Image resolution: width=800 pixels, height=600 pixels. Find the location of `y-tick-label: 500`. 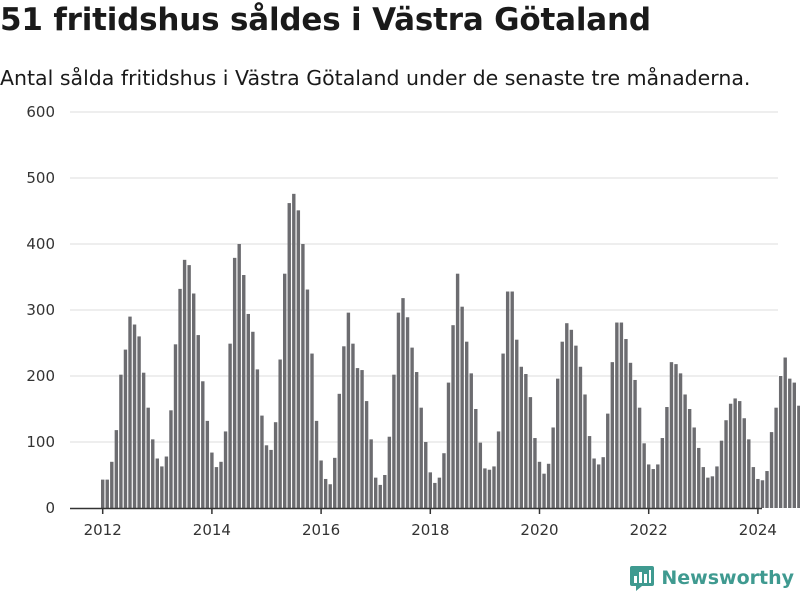

y-tick-label: 500 is located at coordinates (40, 178).